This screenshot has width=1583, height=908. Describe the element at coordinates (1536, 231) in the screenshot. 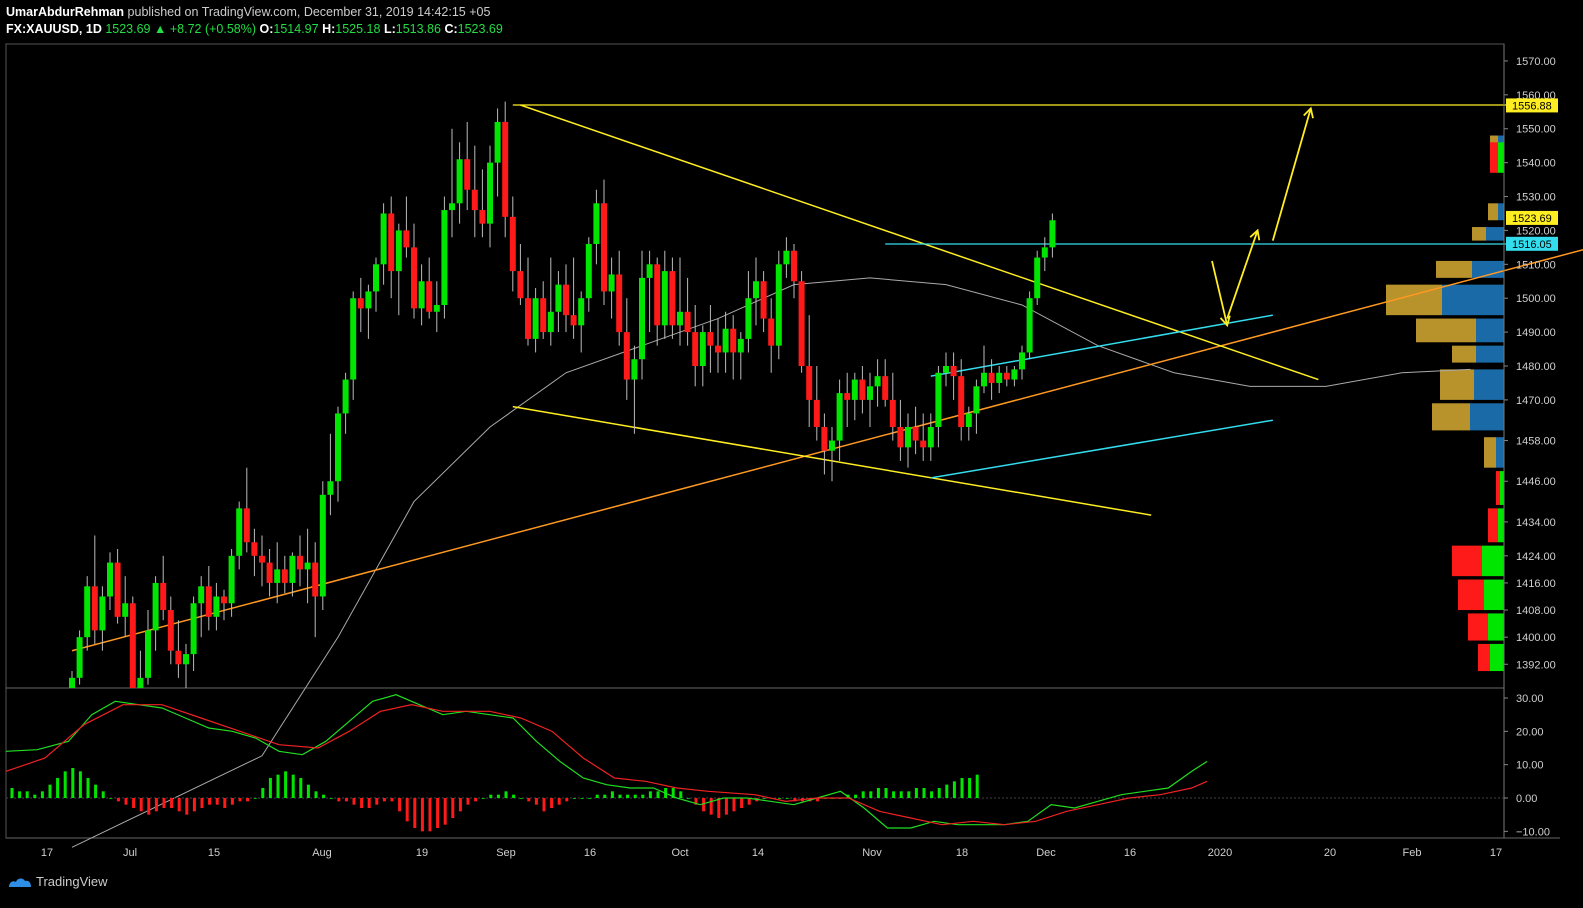

I see `y-tick-label-13: 1520.00` at that location.